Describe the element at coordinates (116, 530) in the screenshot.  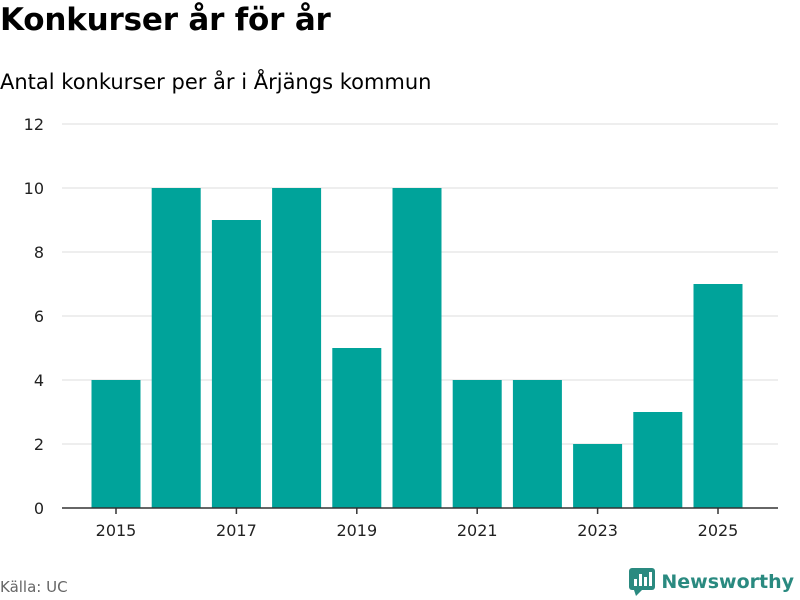
I see `x-tick-label: 2015` at that location.